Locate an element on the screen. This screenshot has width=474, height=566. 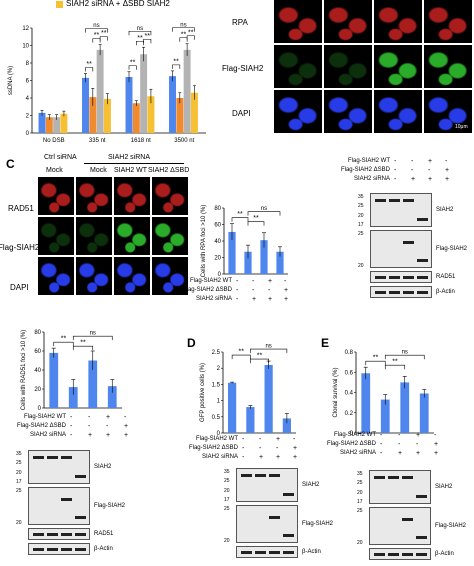
micro-c-r0c2 is located at coordinates (132, 196).